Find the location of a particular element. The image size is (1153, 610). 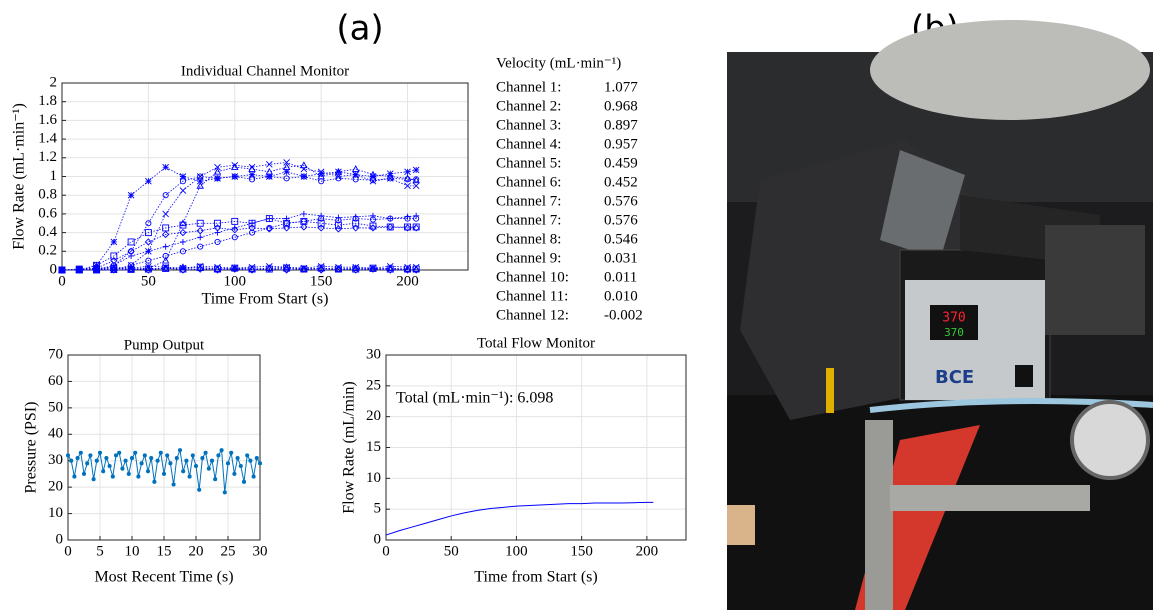

x-tick-label: 0 is located at coordinates (68, 551).